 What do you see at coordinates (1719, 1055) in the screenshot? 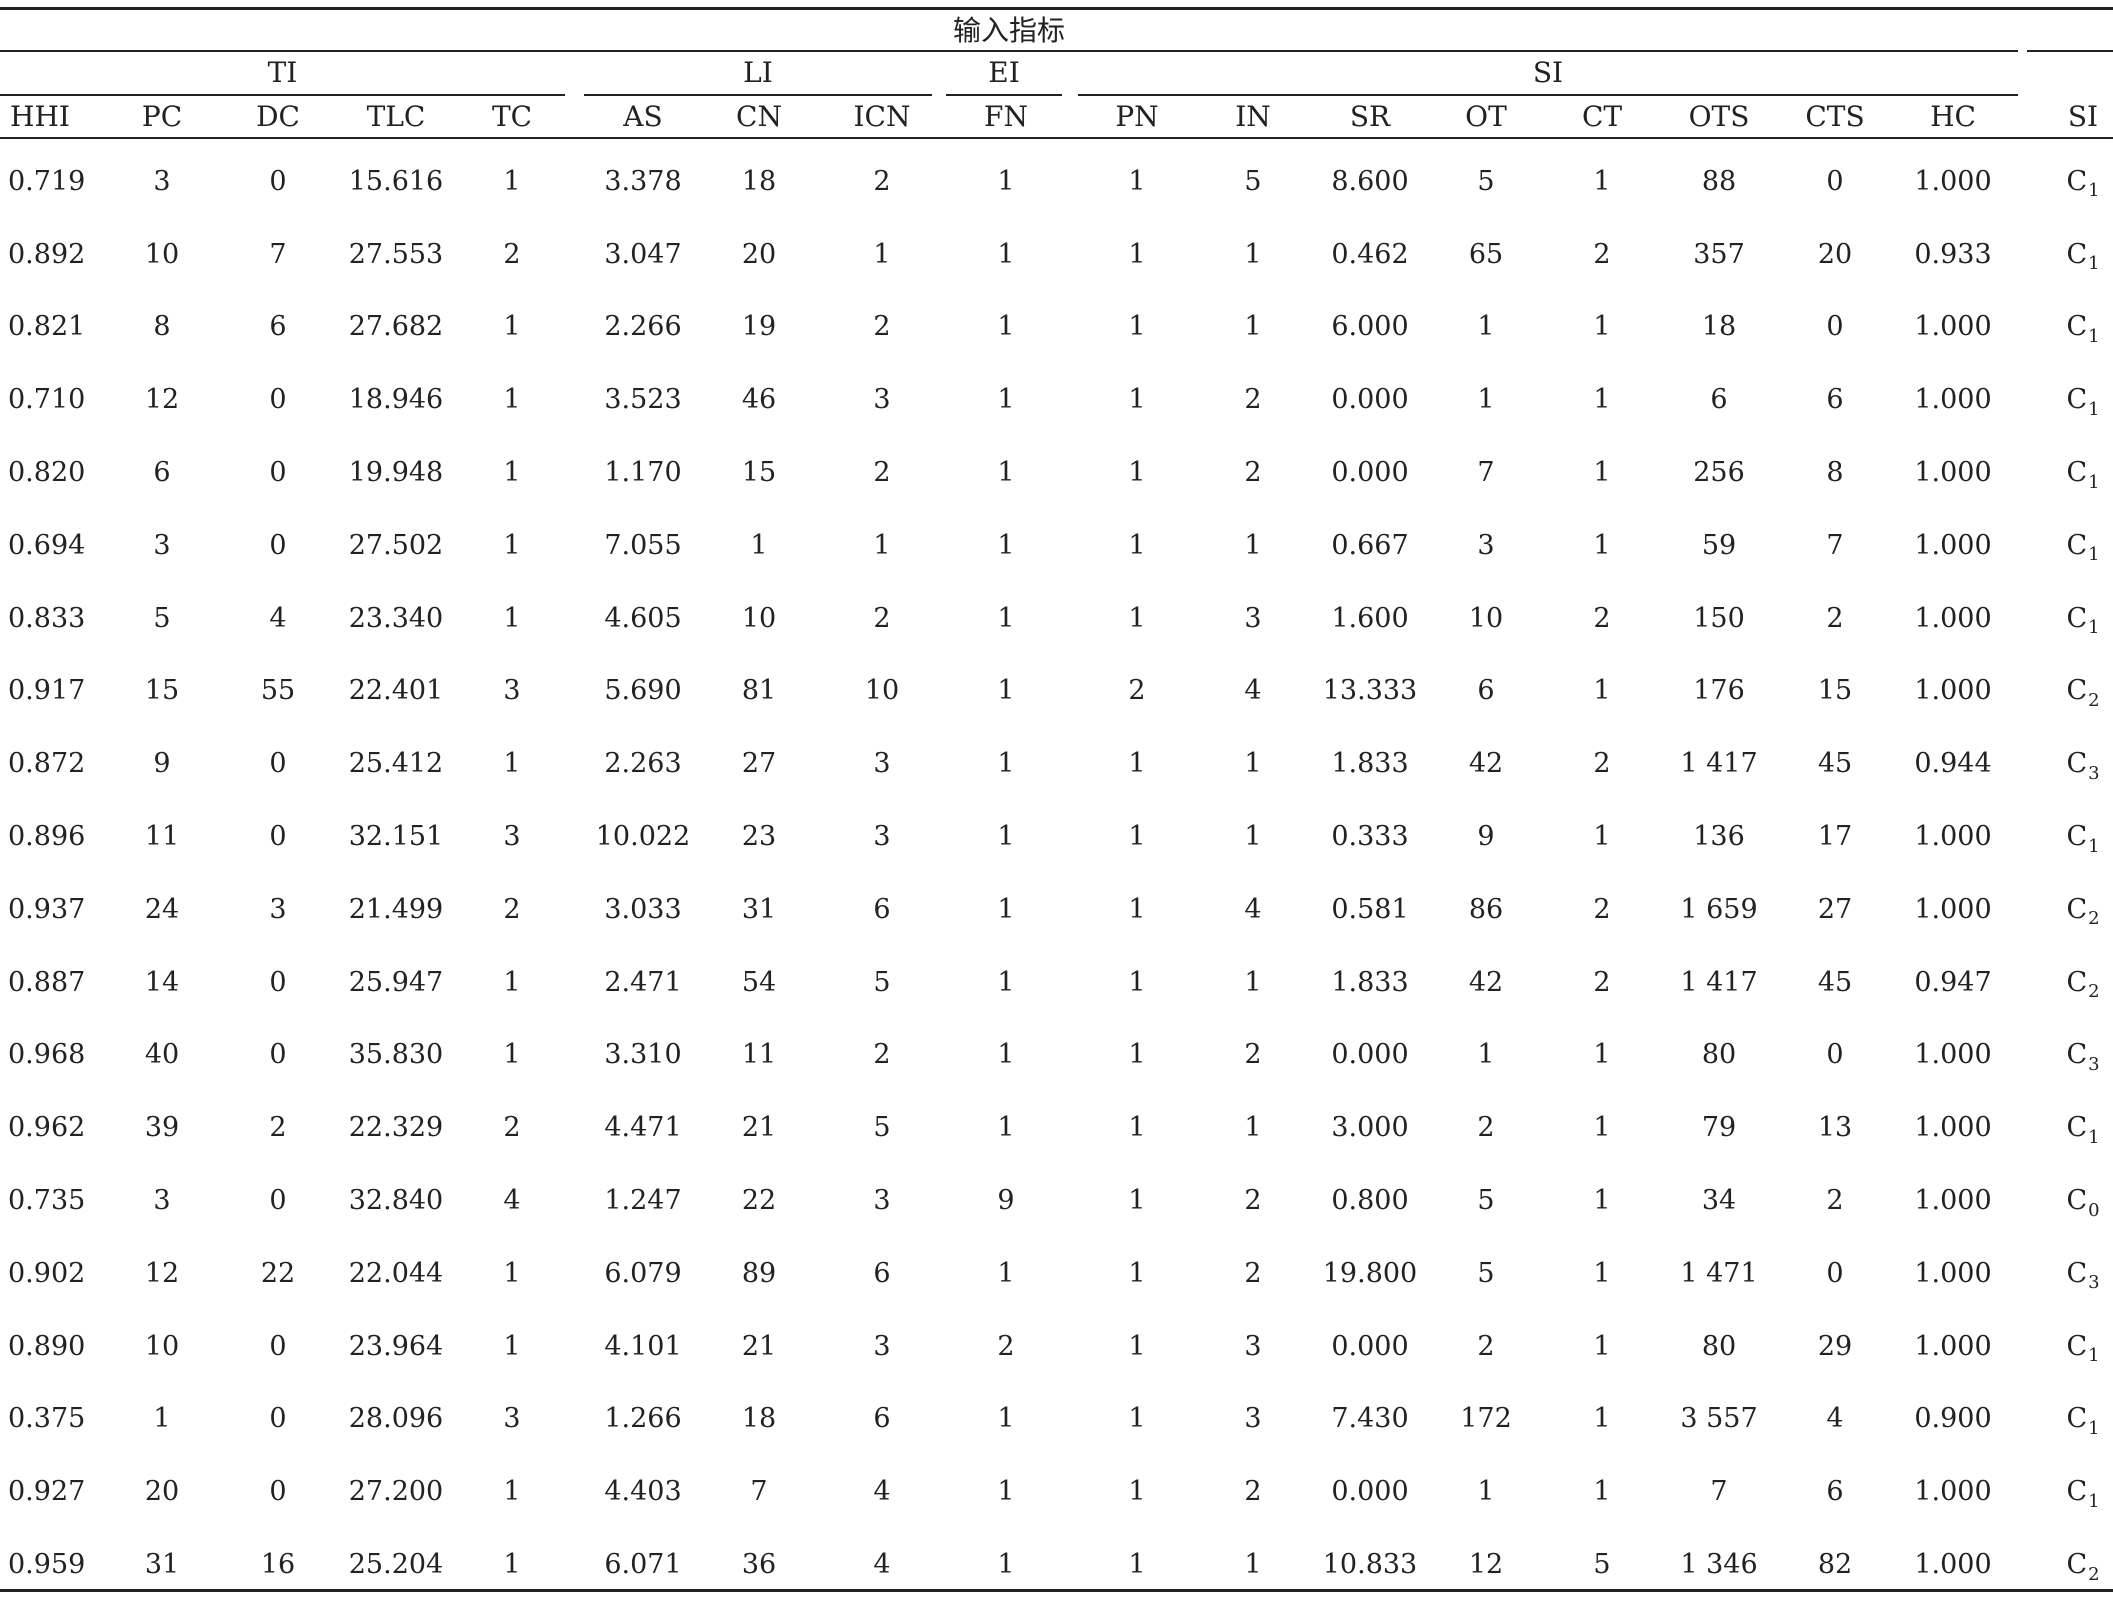
I see `table-cell: 80` at bounding box center [1719, 1055].